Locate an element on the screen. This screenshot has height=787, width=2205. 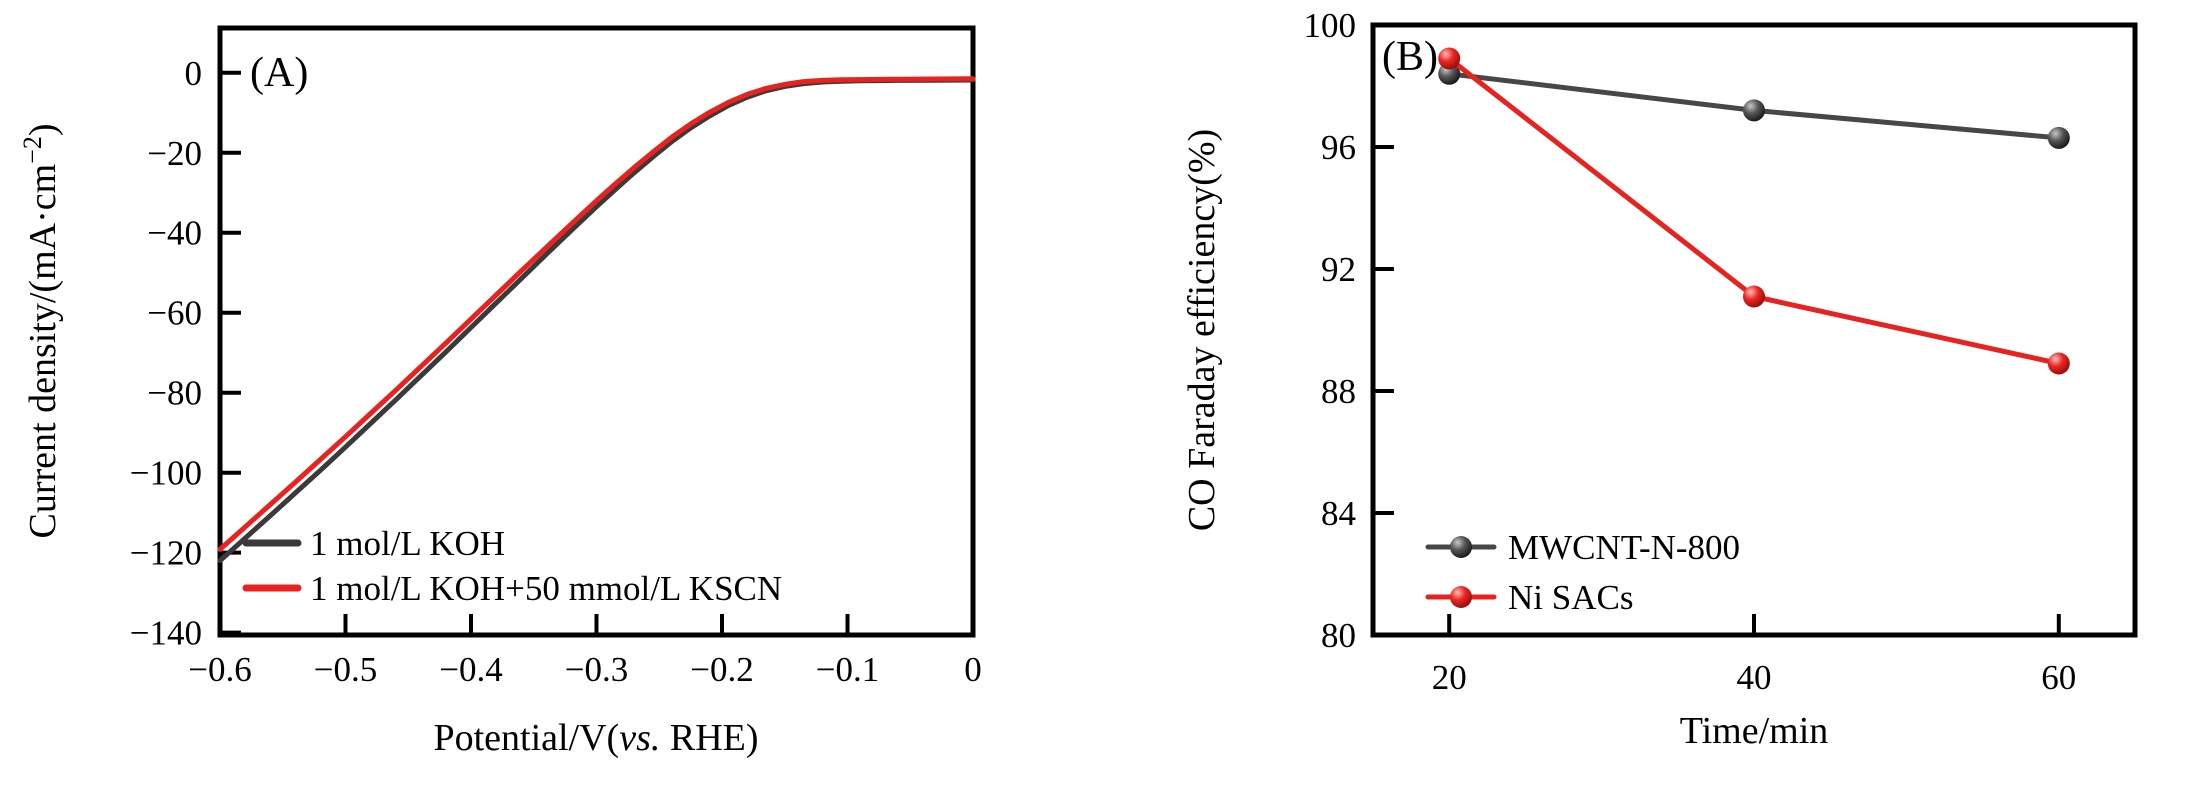
panel-a-ytick-label: −20 is located at coordinates (174, 153).